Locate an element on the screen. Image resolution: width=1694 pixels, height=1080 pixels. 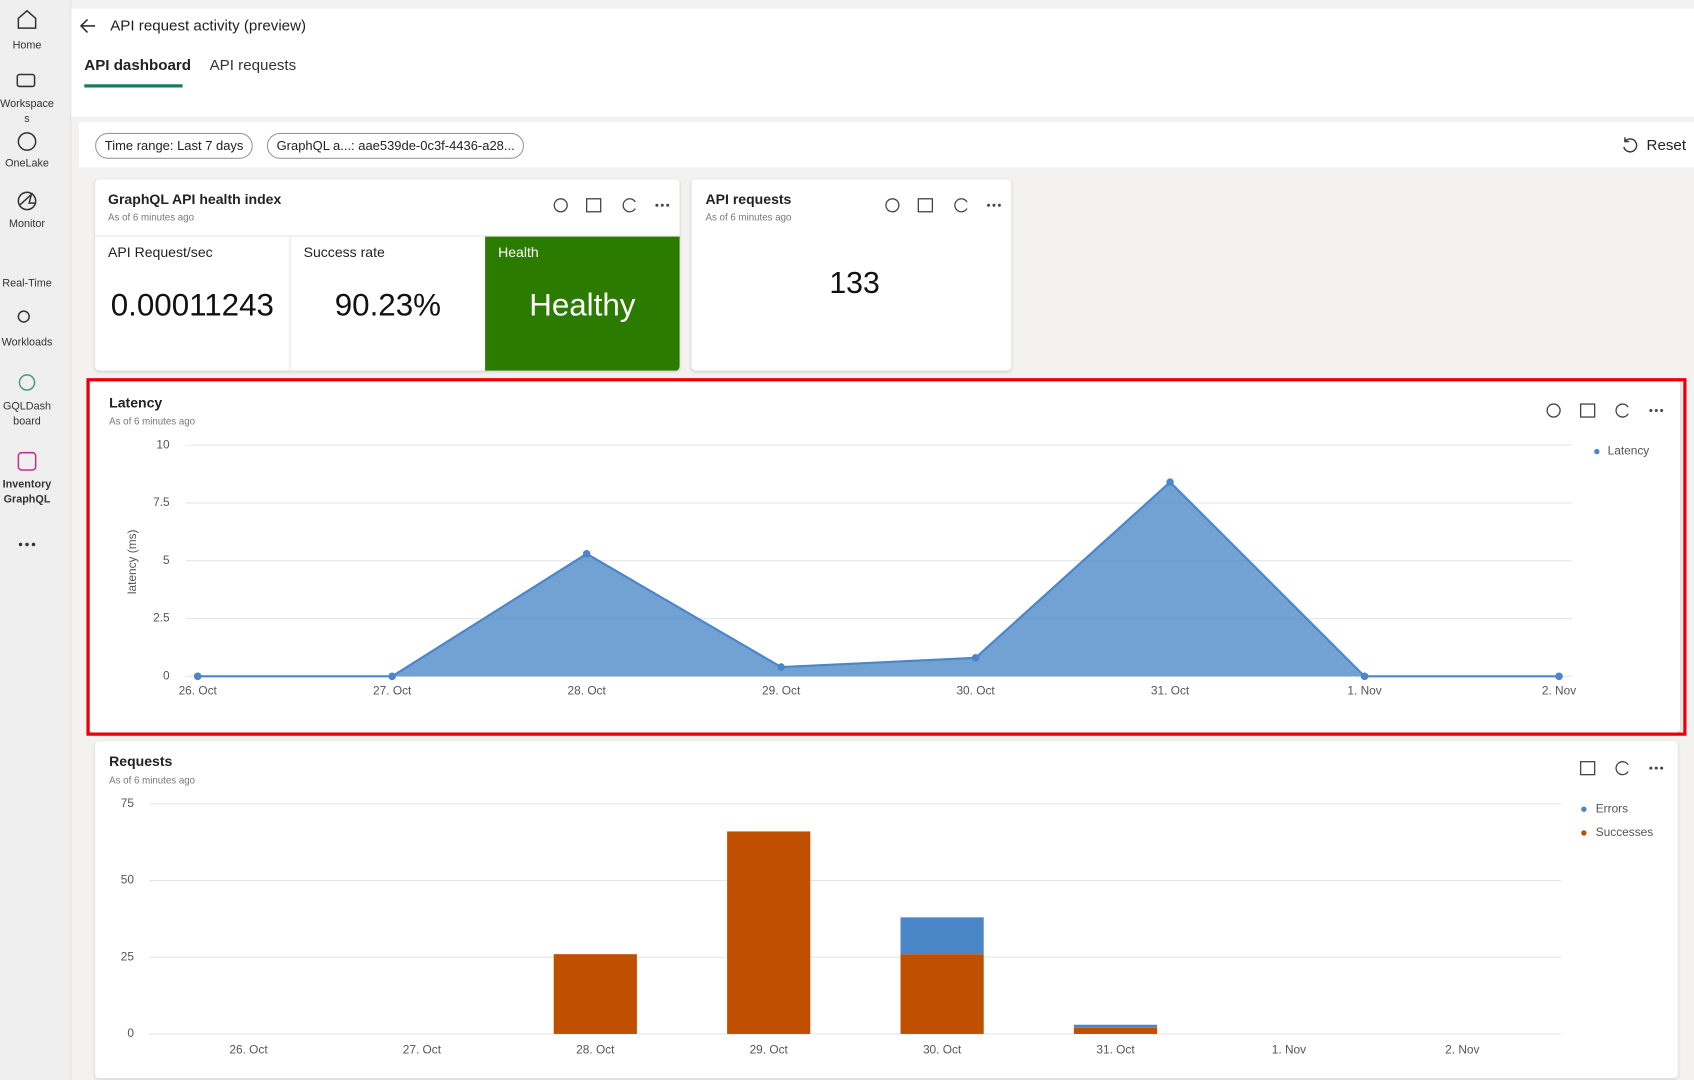
tile-label: Health is located at coordinates (518, 252).